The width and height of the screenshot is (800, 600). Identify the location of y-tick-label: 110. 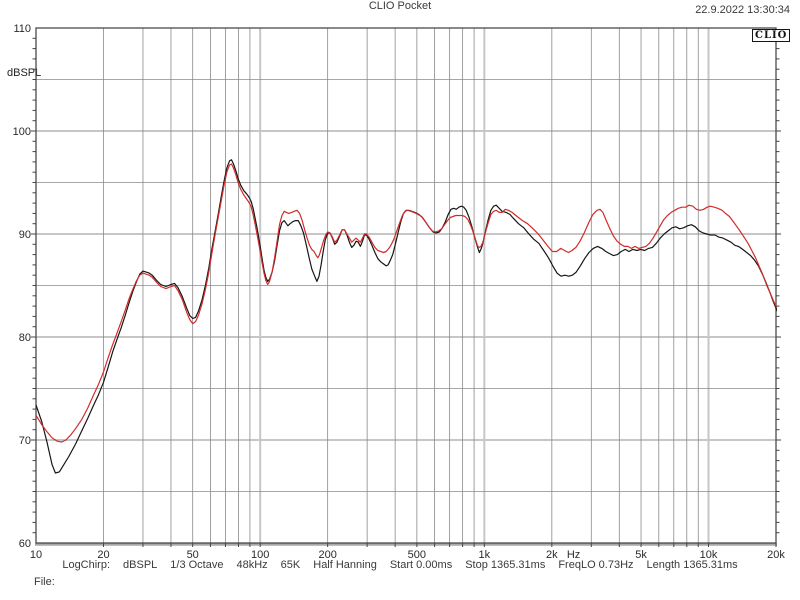
(22, 29).